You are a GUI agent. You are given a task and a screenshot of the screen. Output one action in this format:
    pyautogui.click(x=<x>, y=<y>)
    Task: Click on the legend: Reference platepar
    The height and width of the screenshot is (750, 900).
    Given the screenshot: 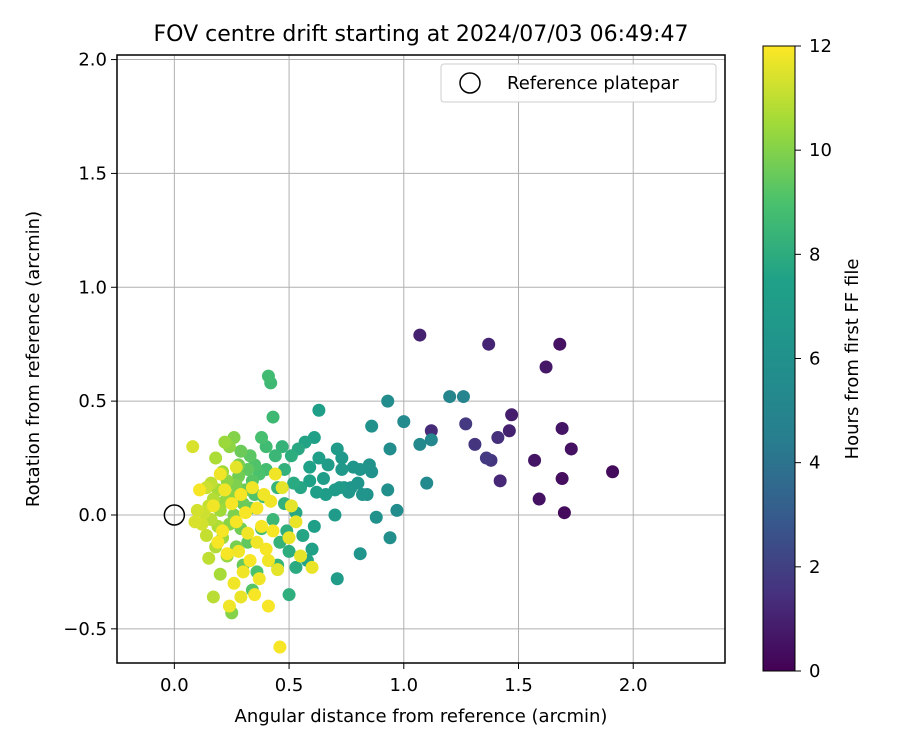 What is the action you would take?
    pyautogui.click(x=578, y=83)
    